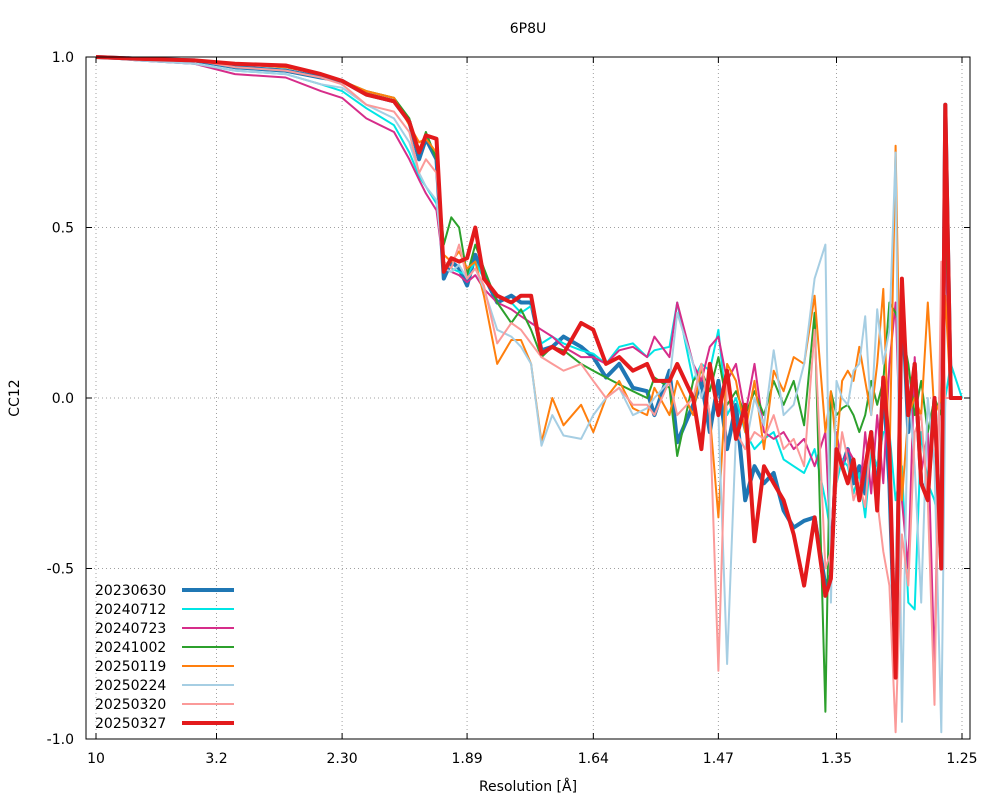 This screenshot has width=1000, height=800. Describe the element at coordinates (130, 724) in the screenshot. I see `legend-label: 20250327` at that location.